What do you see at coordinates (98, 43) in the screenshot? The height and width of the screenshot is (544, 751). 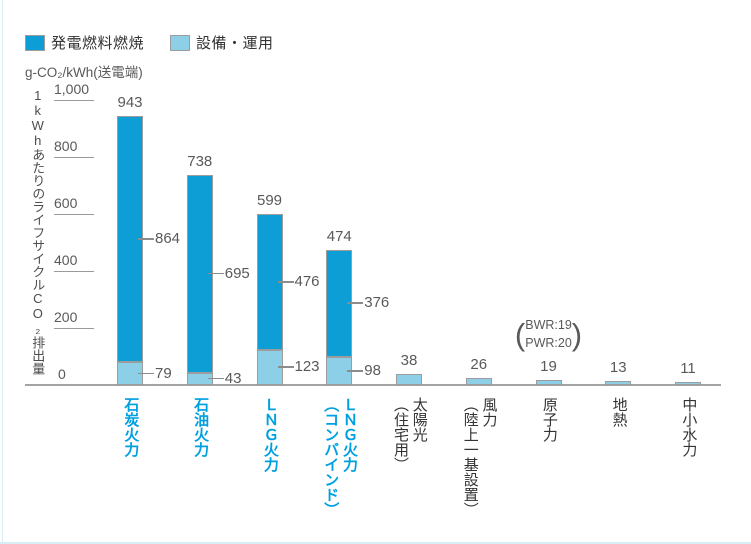 I see `legend-label: 発電燃料燃焼` at bounding box center [98, 43].